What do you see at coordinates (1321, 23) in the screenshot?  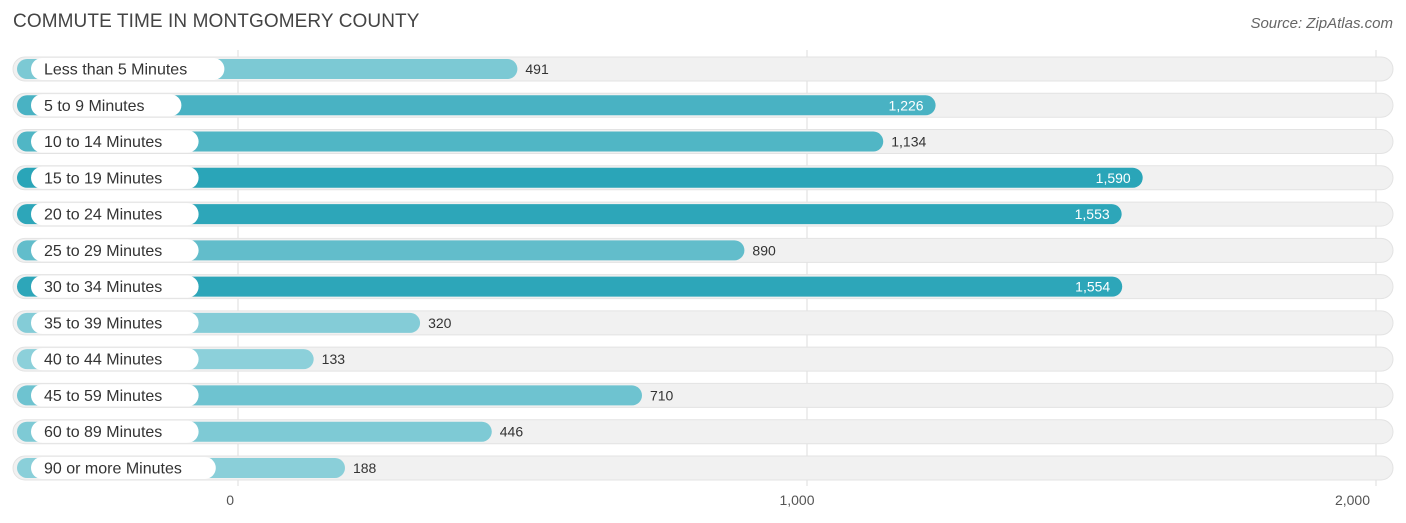 I see `chart-source: Source: ZipAtlas.com` at bounding box center [1321, 23].